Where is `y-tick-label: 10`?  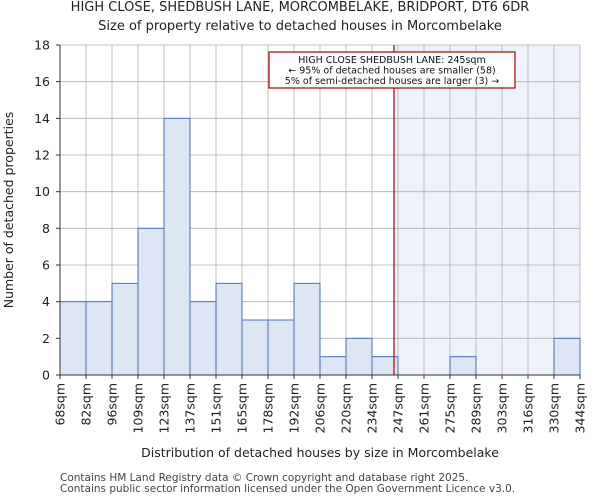 y-tick-label: 10 is located at coordinates (42, 191).